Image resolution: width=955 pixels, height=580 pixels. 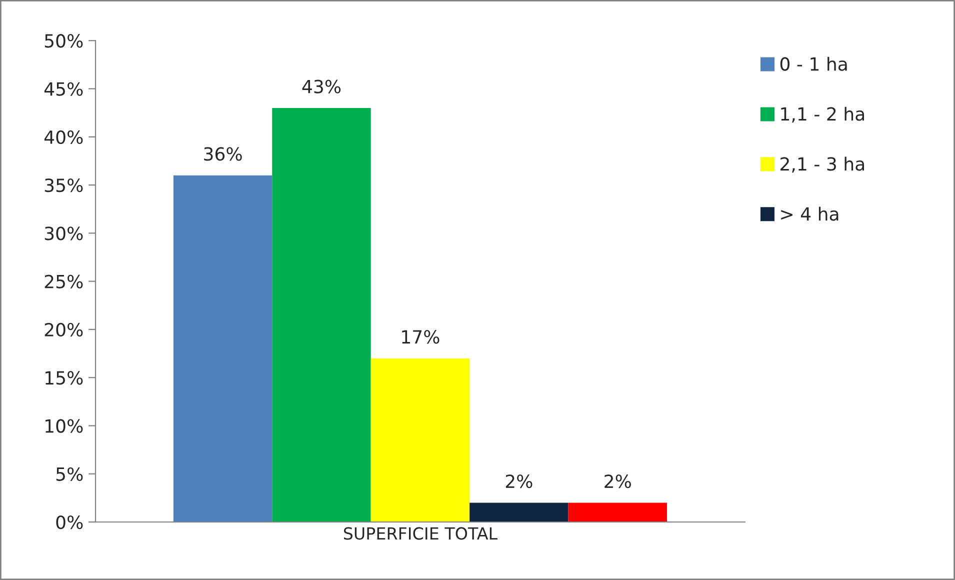 What do you see at coordinates (64, 426) in the screenshot?
I see `y-tick-label: 10%` at bounding box center [64, 426].